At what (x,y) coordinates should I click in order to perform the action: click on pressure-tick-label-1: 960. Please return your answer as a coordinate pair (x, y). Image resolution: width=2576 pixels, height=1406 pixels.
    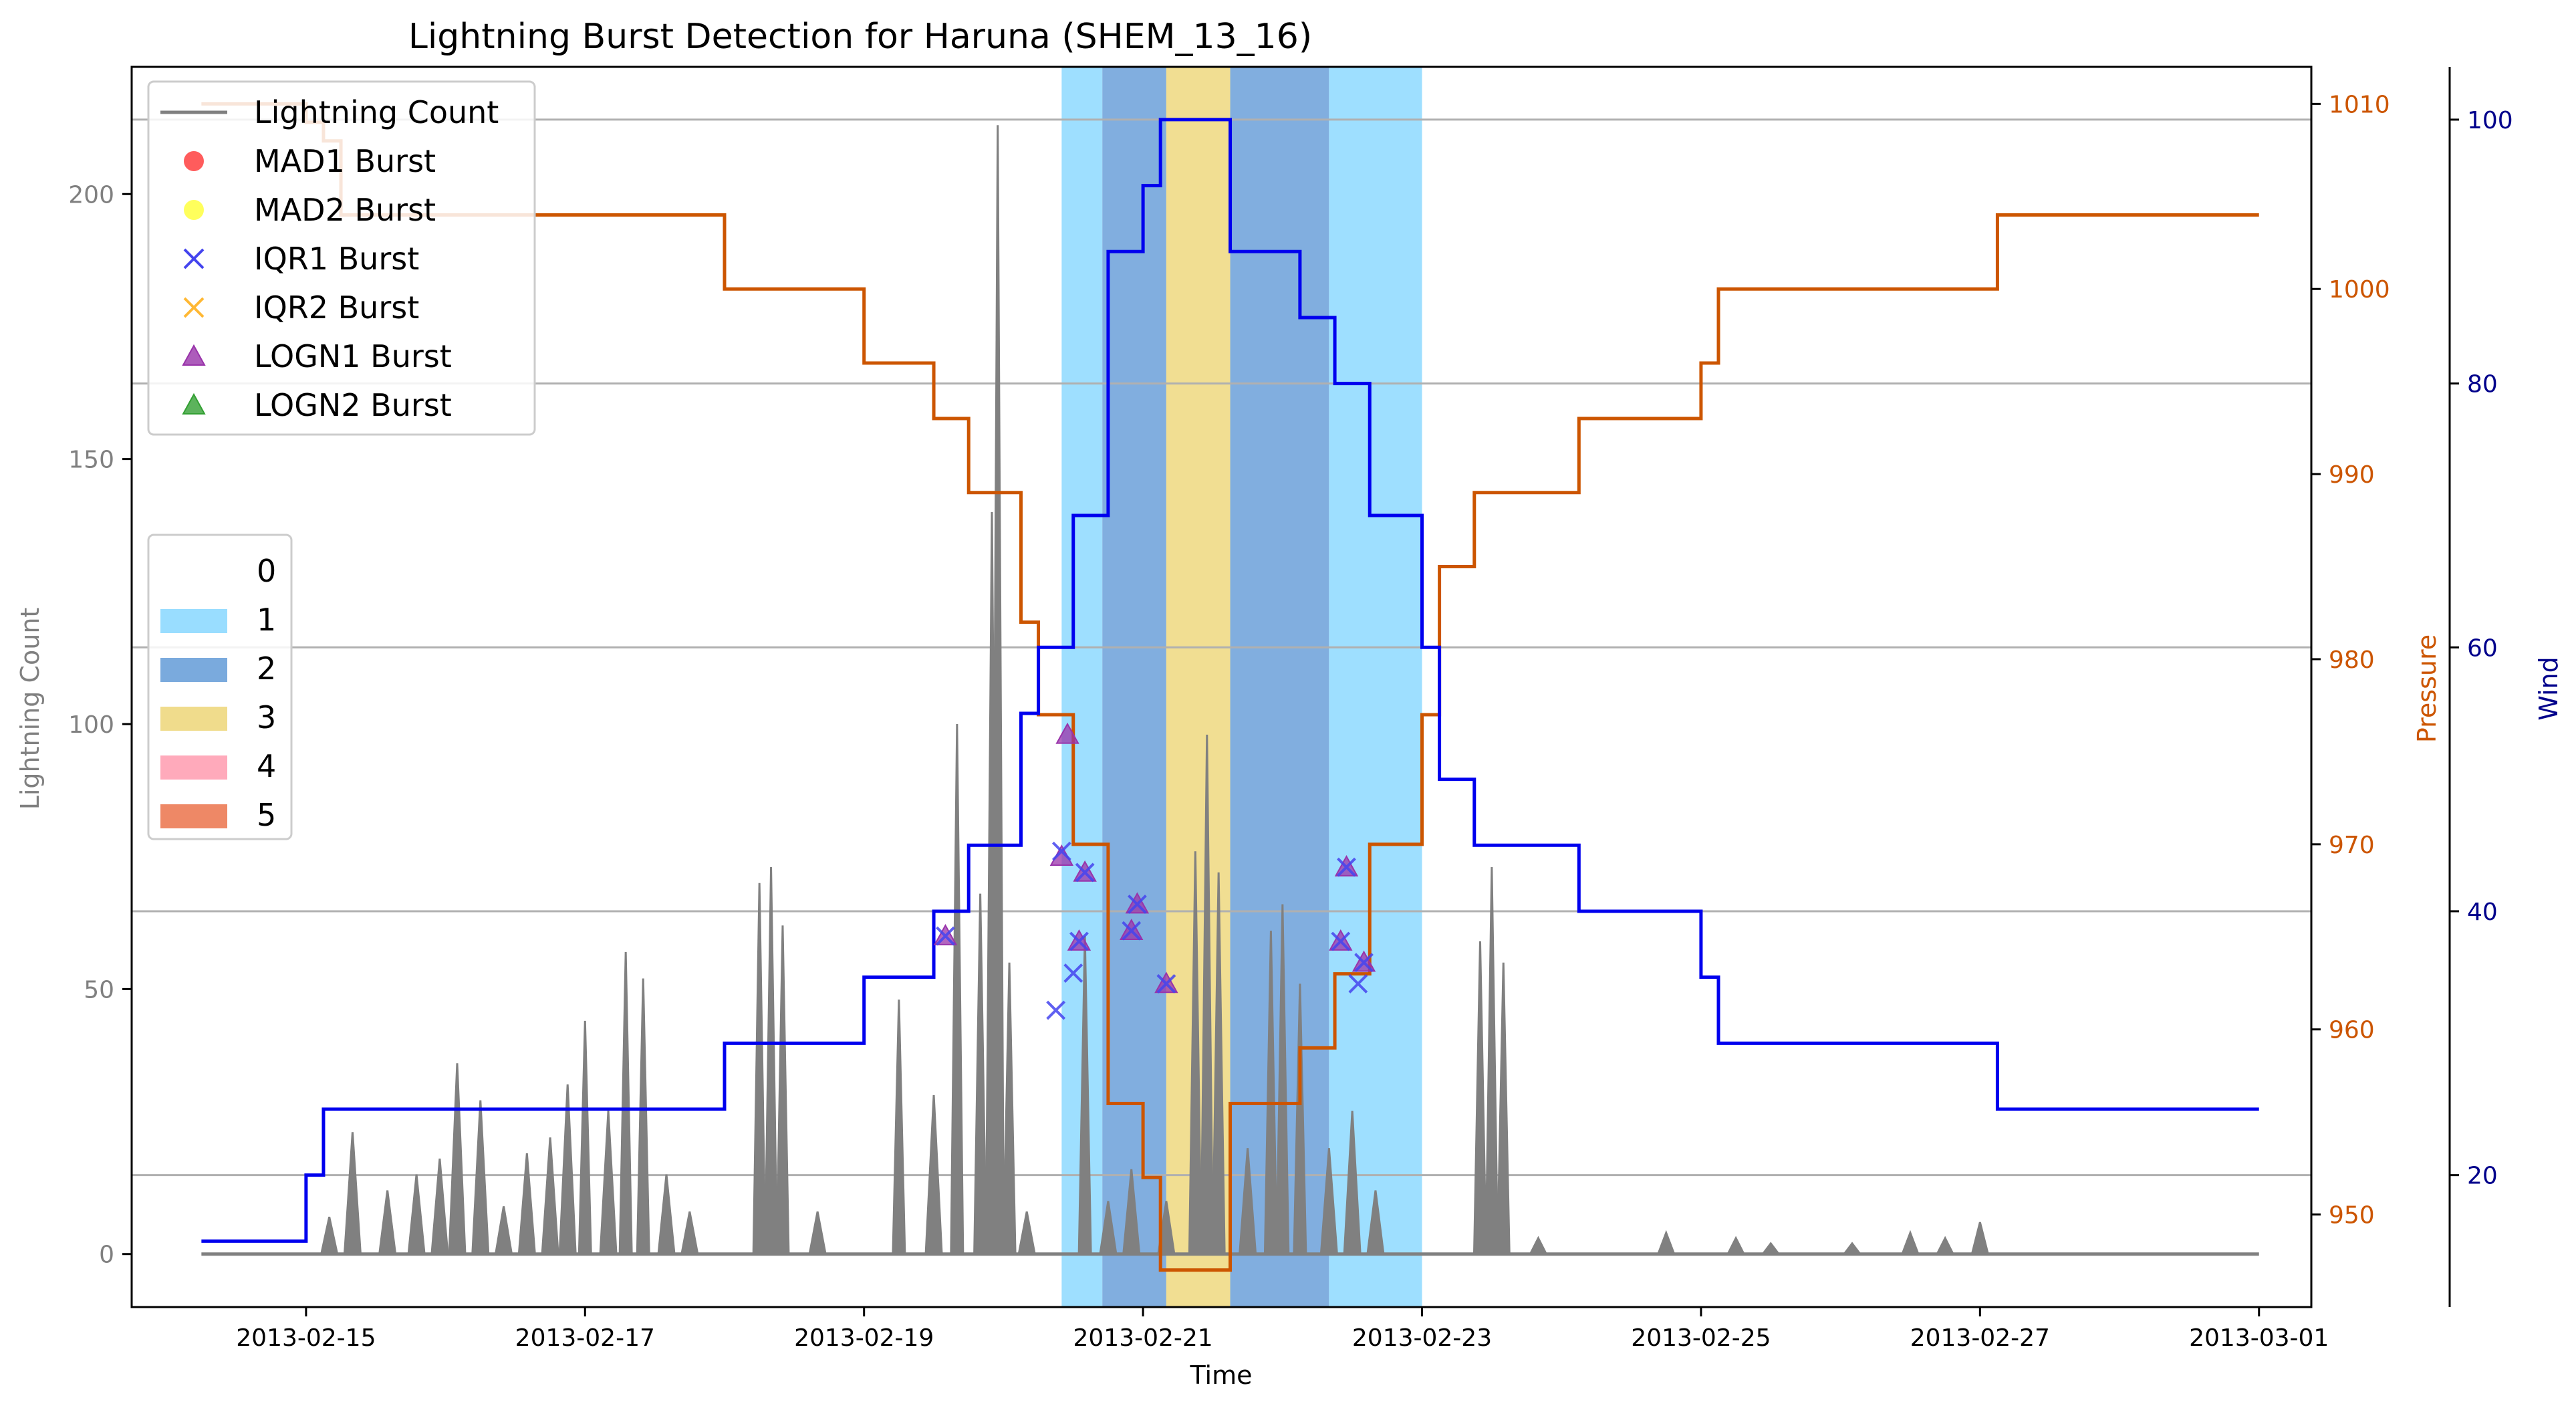
    Looking at the image, I should click on (2352, 1030).